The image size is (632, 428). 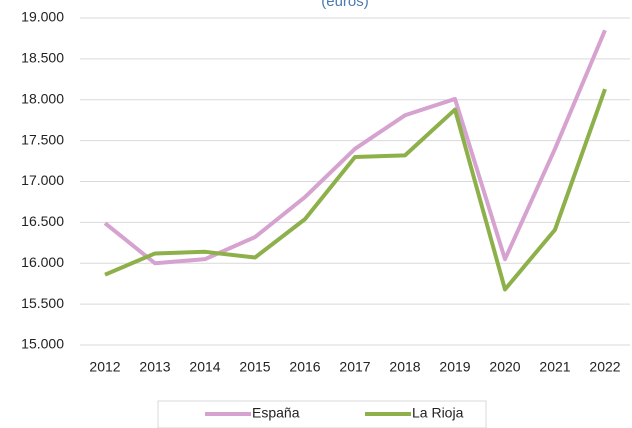 What do you see at coordinates (254, 367) in the screenshot?
I see `x-tick-label: 2015` at bounding box center [254, 367].